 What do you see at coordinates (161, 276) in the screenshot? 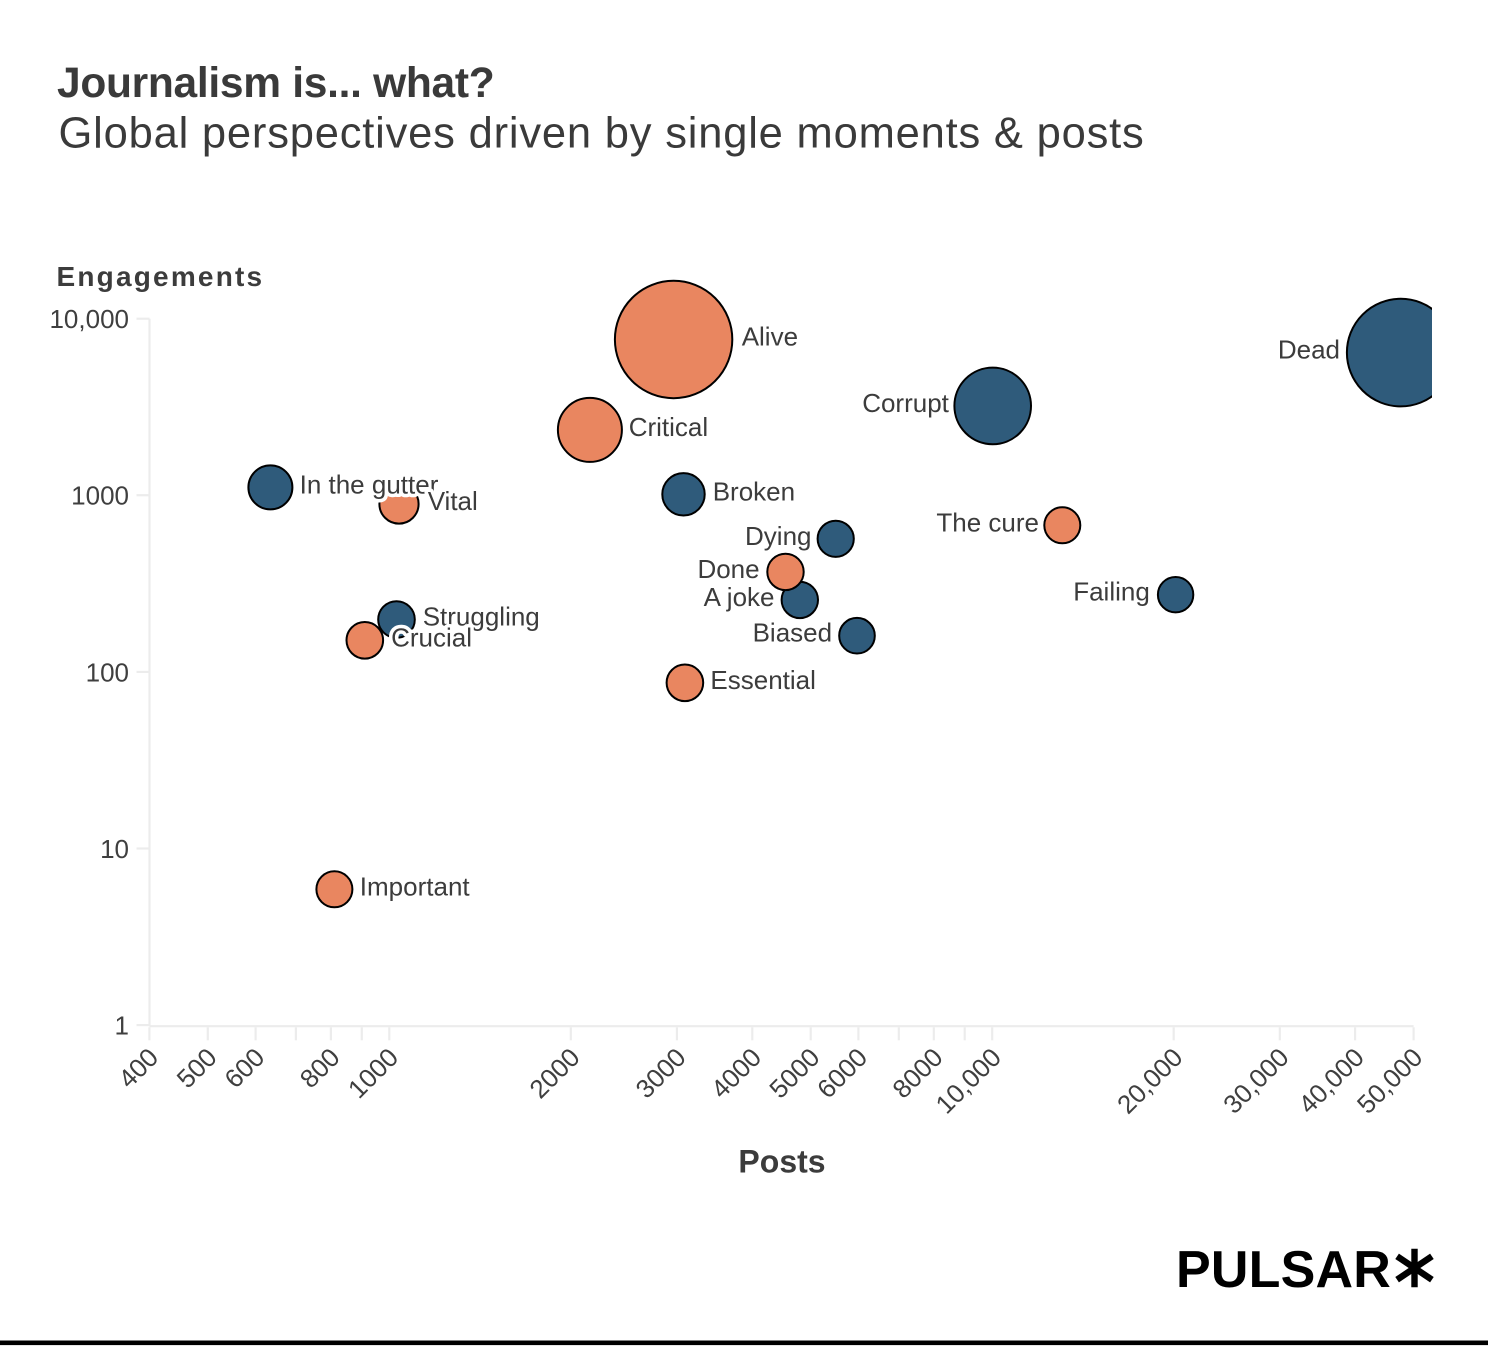
I see `svg-text: Engagements` at bounding box center [161, 276].